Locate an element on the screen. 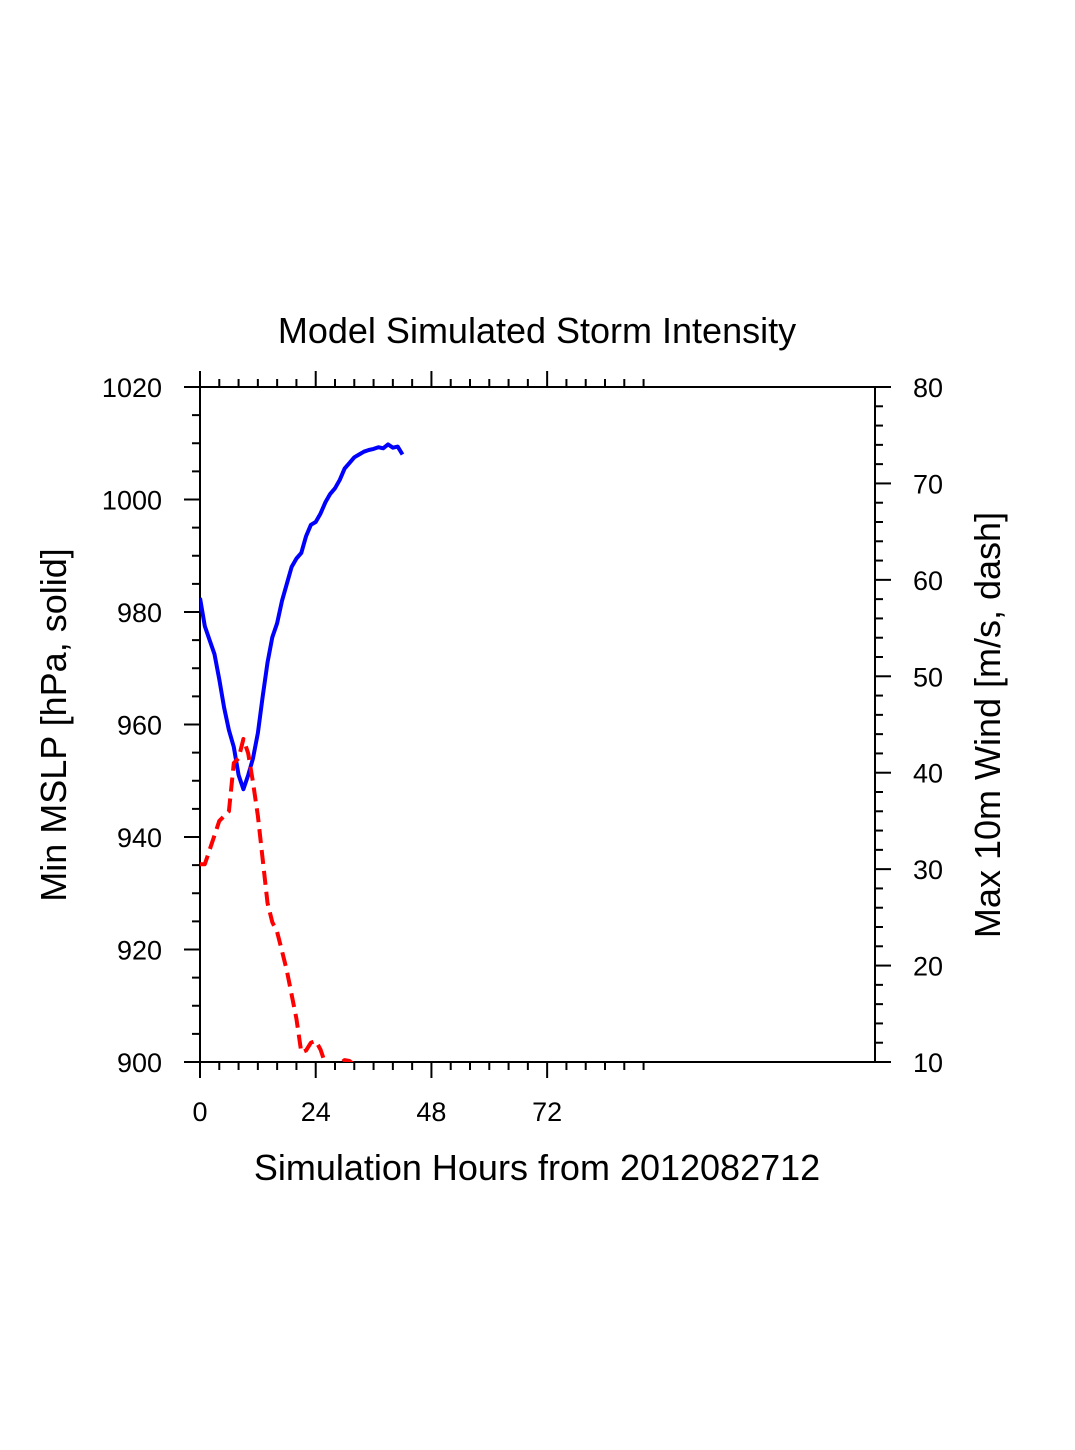 The width and height of the screenshot is (1075, 1450). y-left-tick-label: 900 is located at coordinates (139, 1063).